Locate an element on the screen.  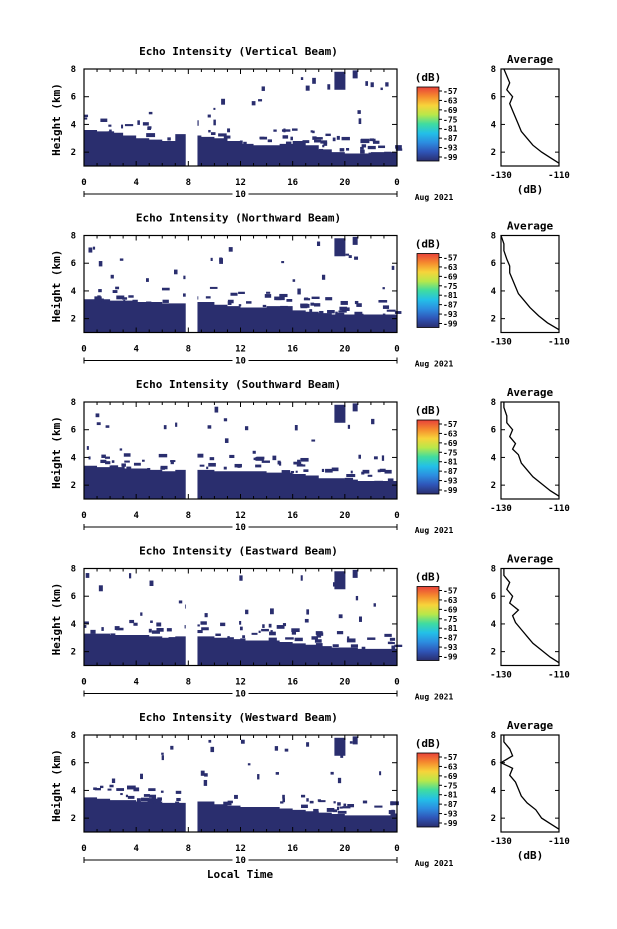
x-axis-label-local-time: Local Time is located at coordinates (240, 874).